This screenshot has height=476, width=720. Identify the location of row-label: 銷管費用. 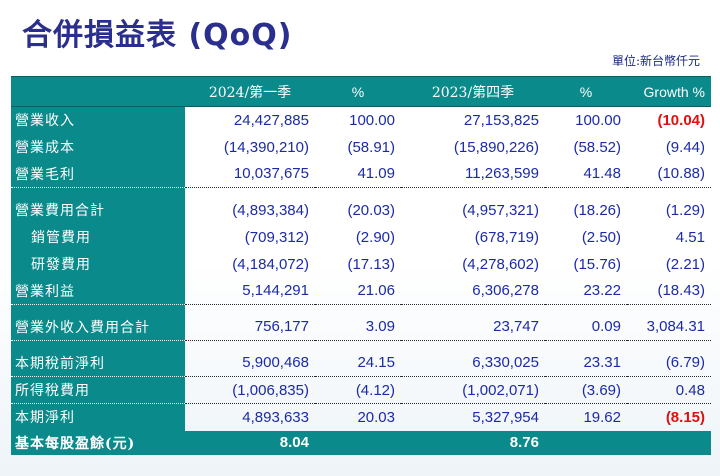
(98, 237).